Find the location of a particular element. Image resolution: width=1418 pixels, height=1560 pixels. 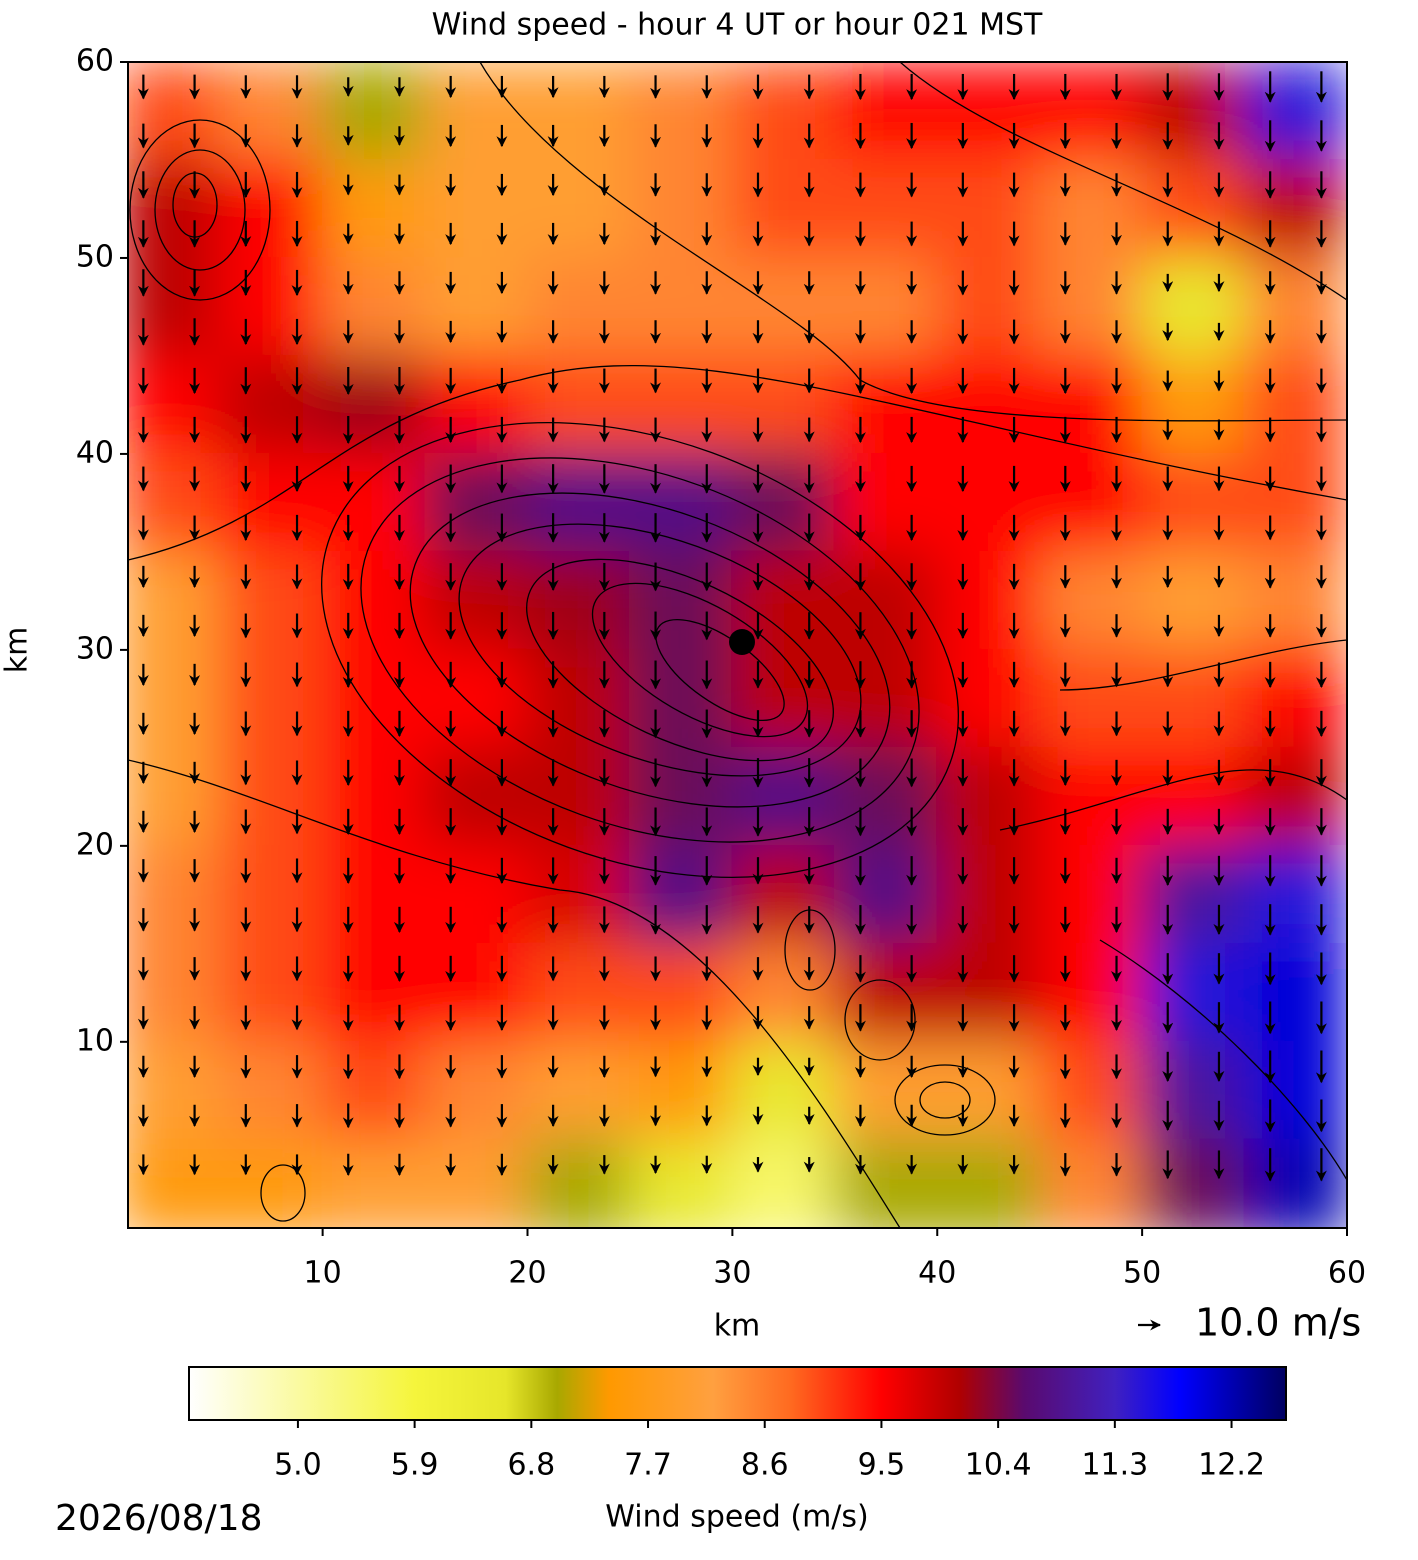

x-tick-label: 60 is located at coordinates (1347, 1273).